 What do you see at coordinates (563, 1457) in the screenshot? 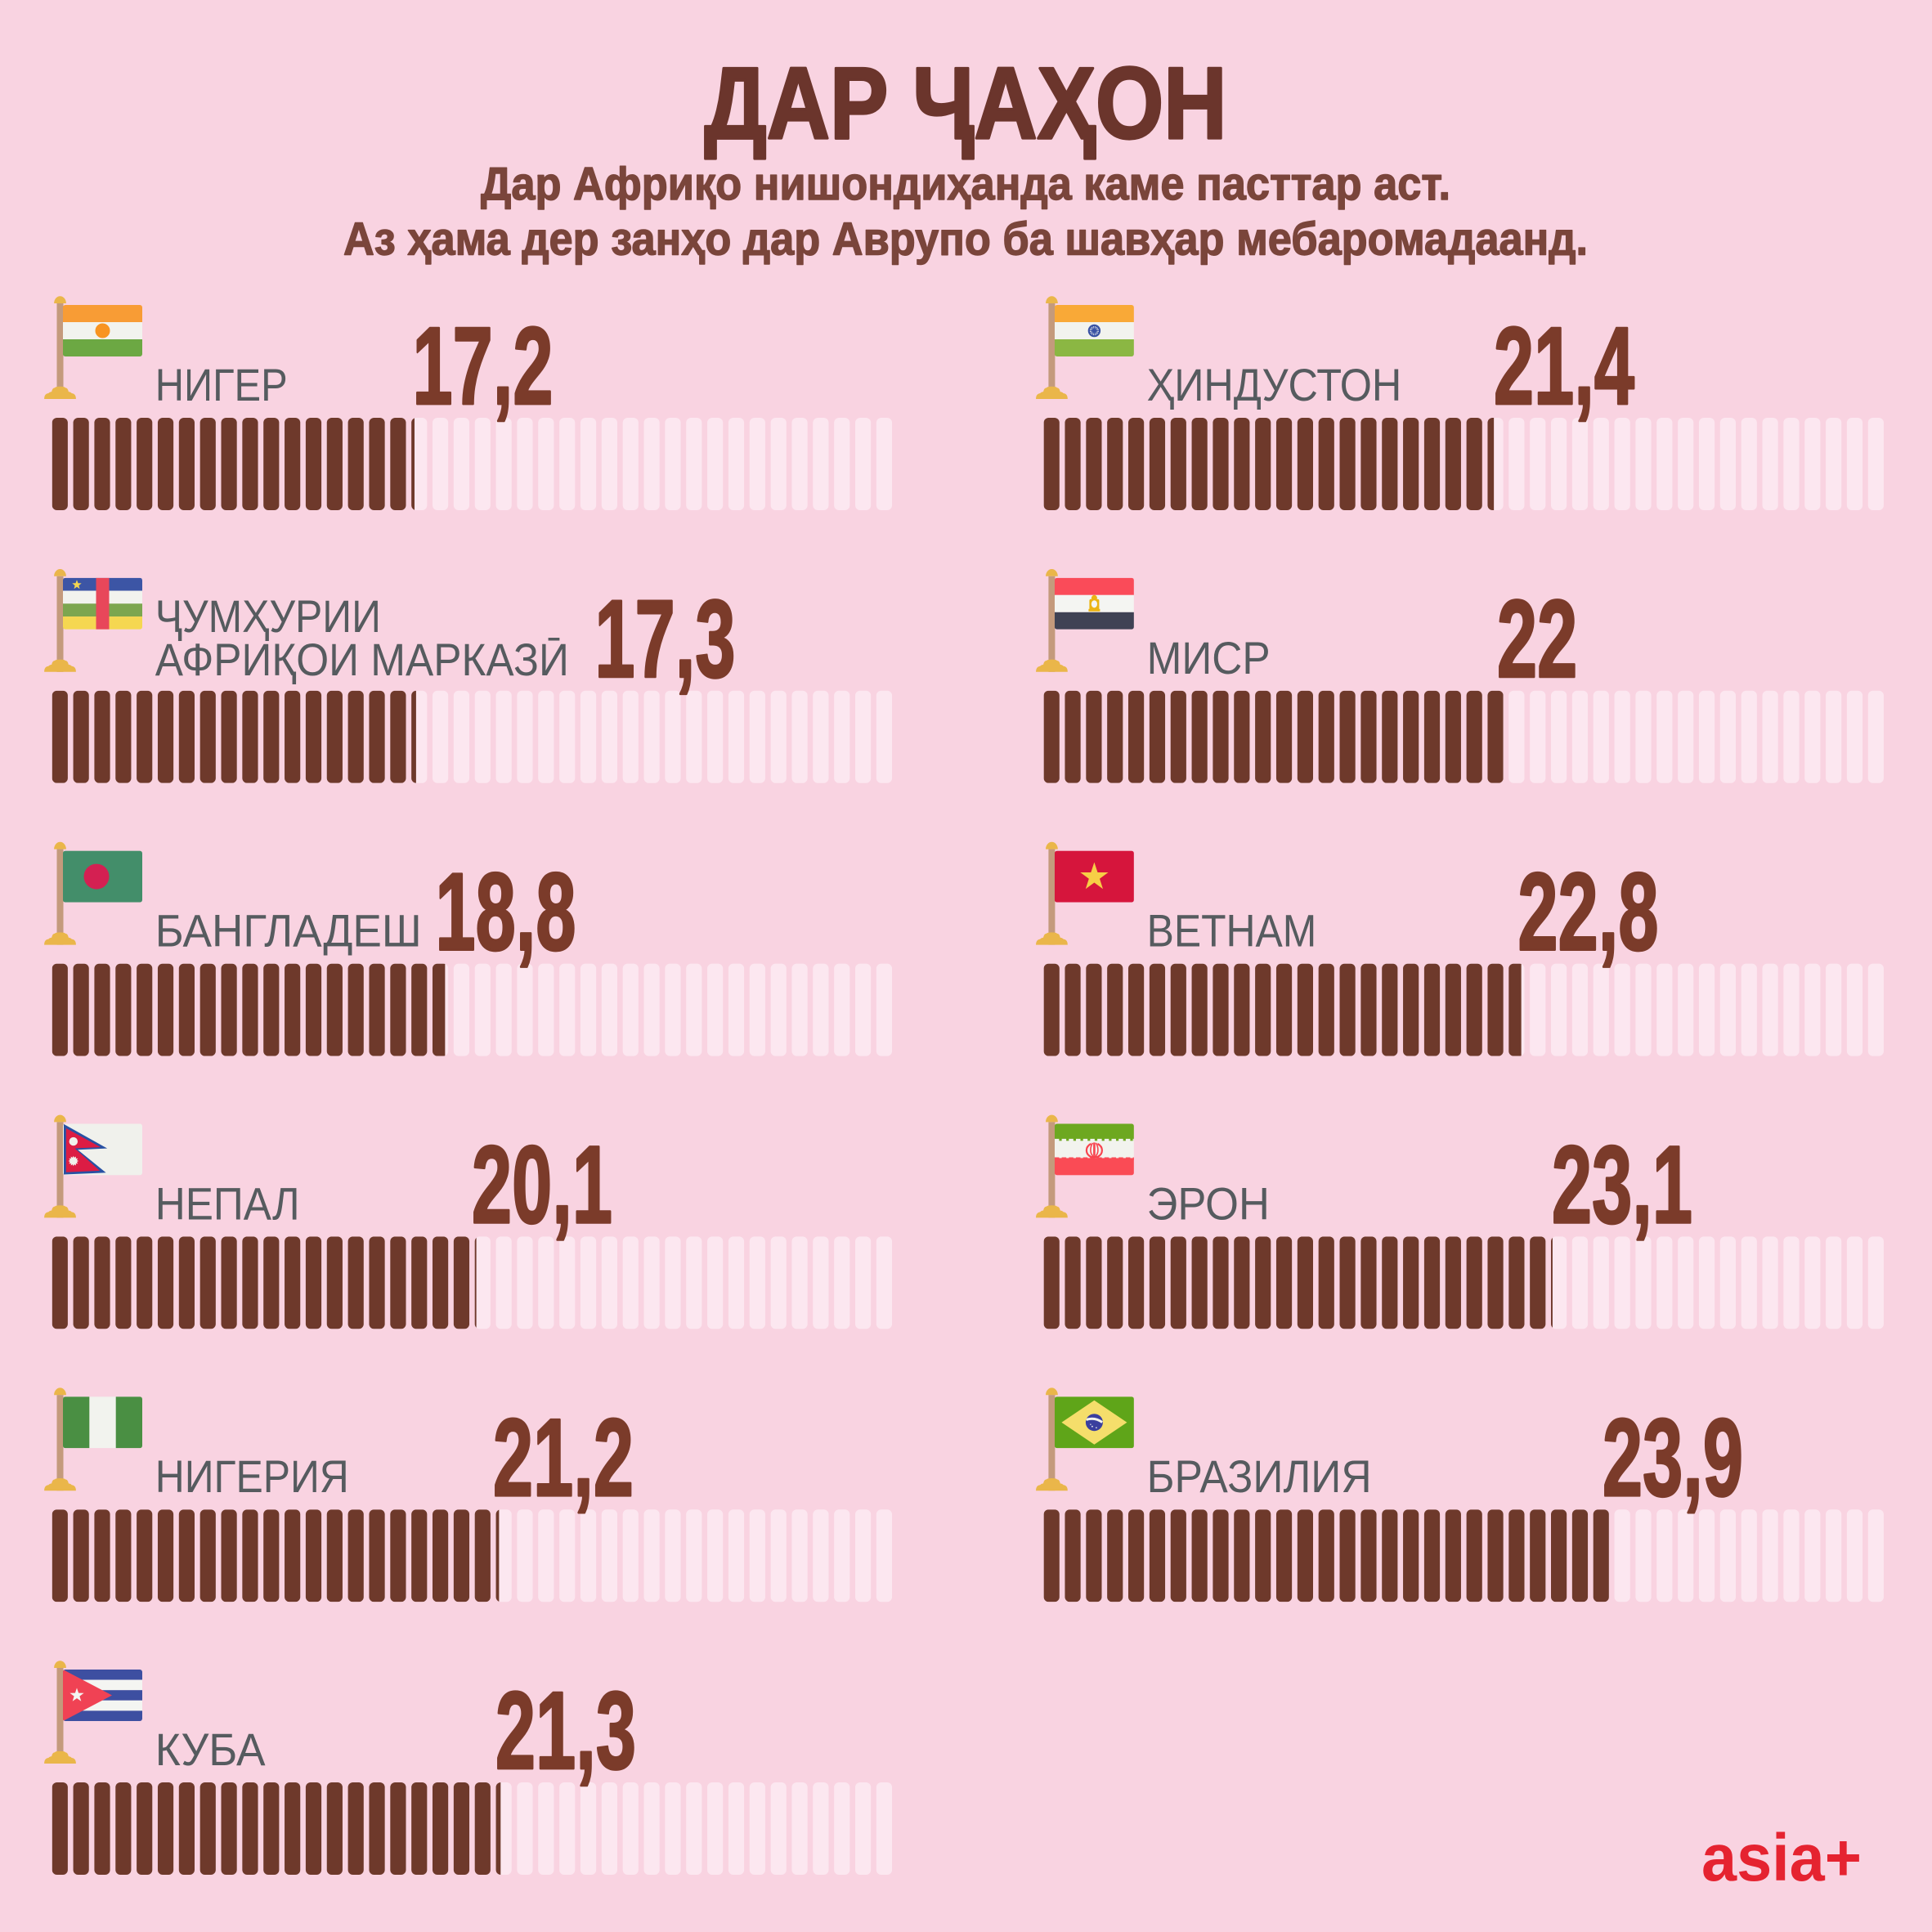
I see `svg-text: 21,2` at bounding box center [563, 1457].